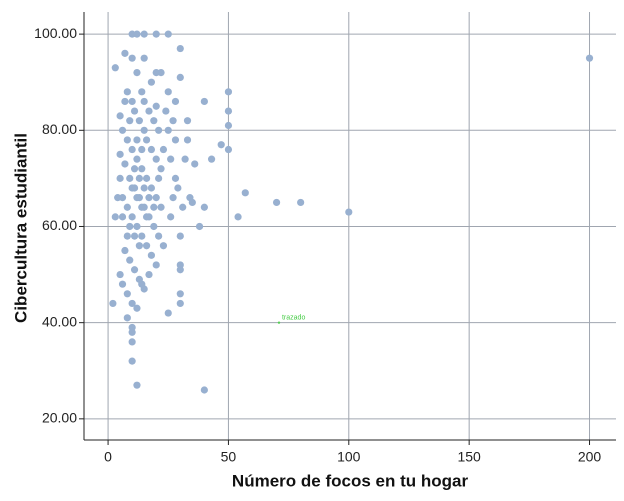 This screenshot has width=624, height=501. I want to click on y-tick-label: 20.00, so click(59, 418).